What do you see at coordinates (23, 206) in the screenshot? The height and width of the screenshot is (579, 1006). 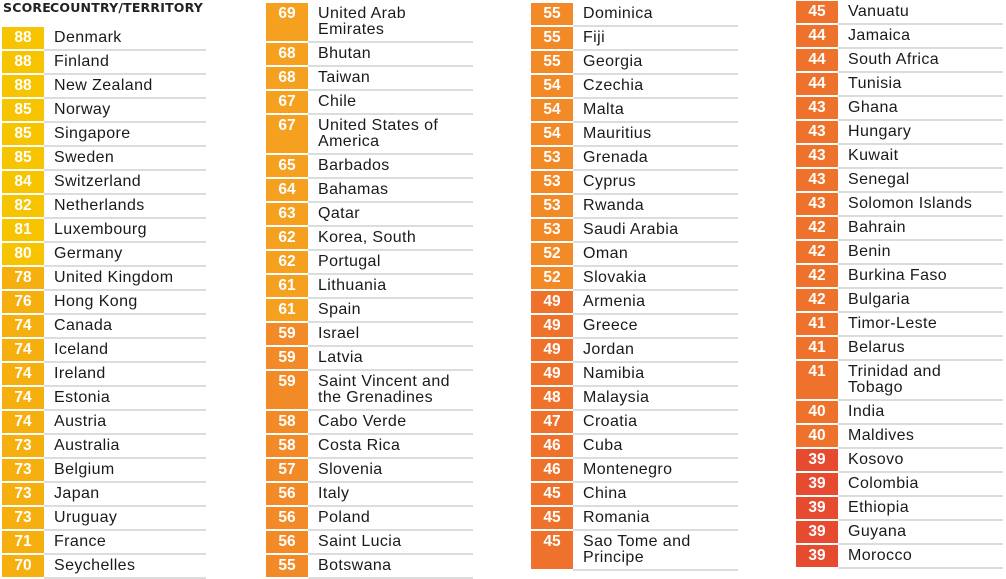 I see `score-cell: 82` at bounding box center [23, 206].